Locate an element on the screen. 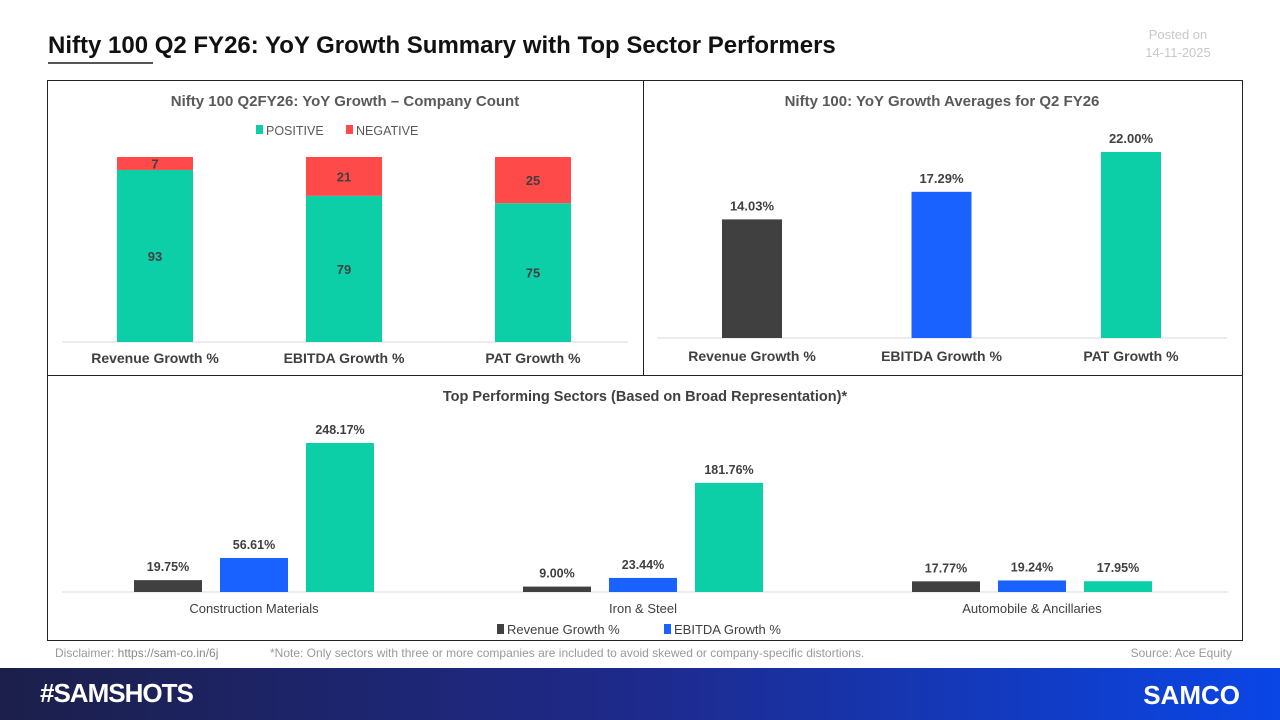 This screenshot has height=720, width=1280. data-label: 9.00% is located at coordinates (556, 574).